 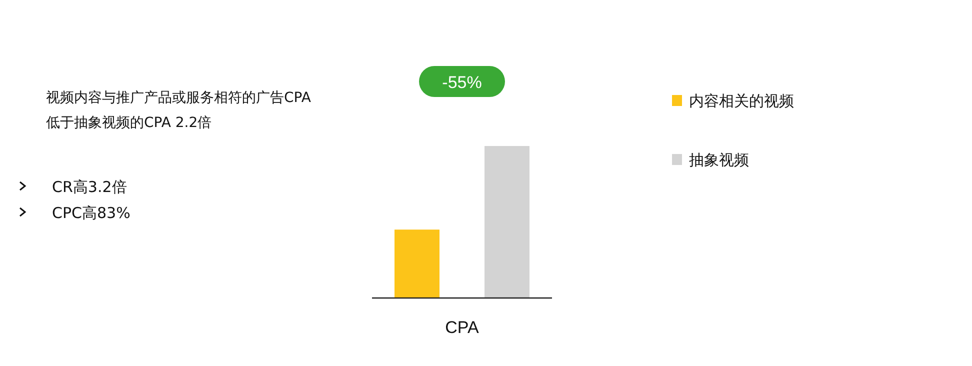 I want to click on text: CR高3.2倍, so click(x=89, y=187).